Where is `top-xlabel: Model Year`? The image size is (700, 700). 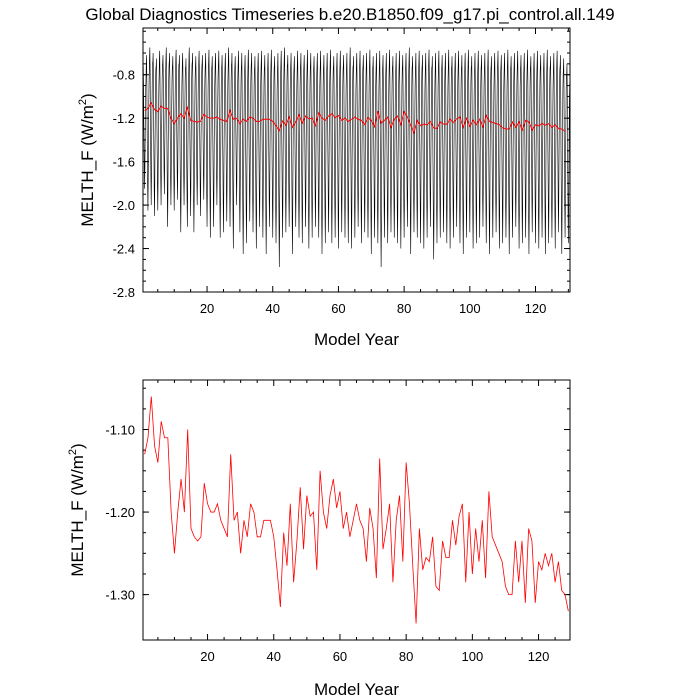
top-xlabel: Model Year is located at coordinates (356, 339).